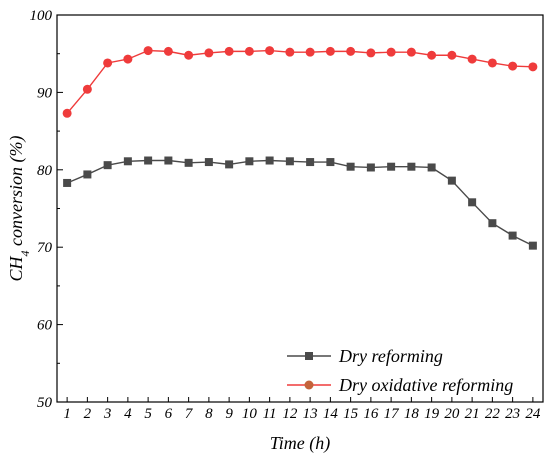 This screenshot has height=462, width=550. Describe the element at coordinates (189, 414) in the screenshot. I see `x-tick-label: 7` at that location.